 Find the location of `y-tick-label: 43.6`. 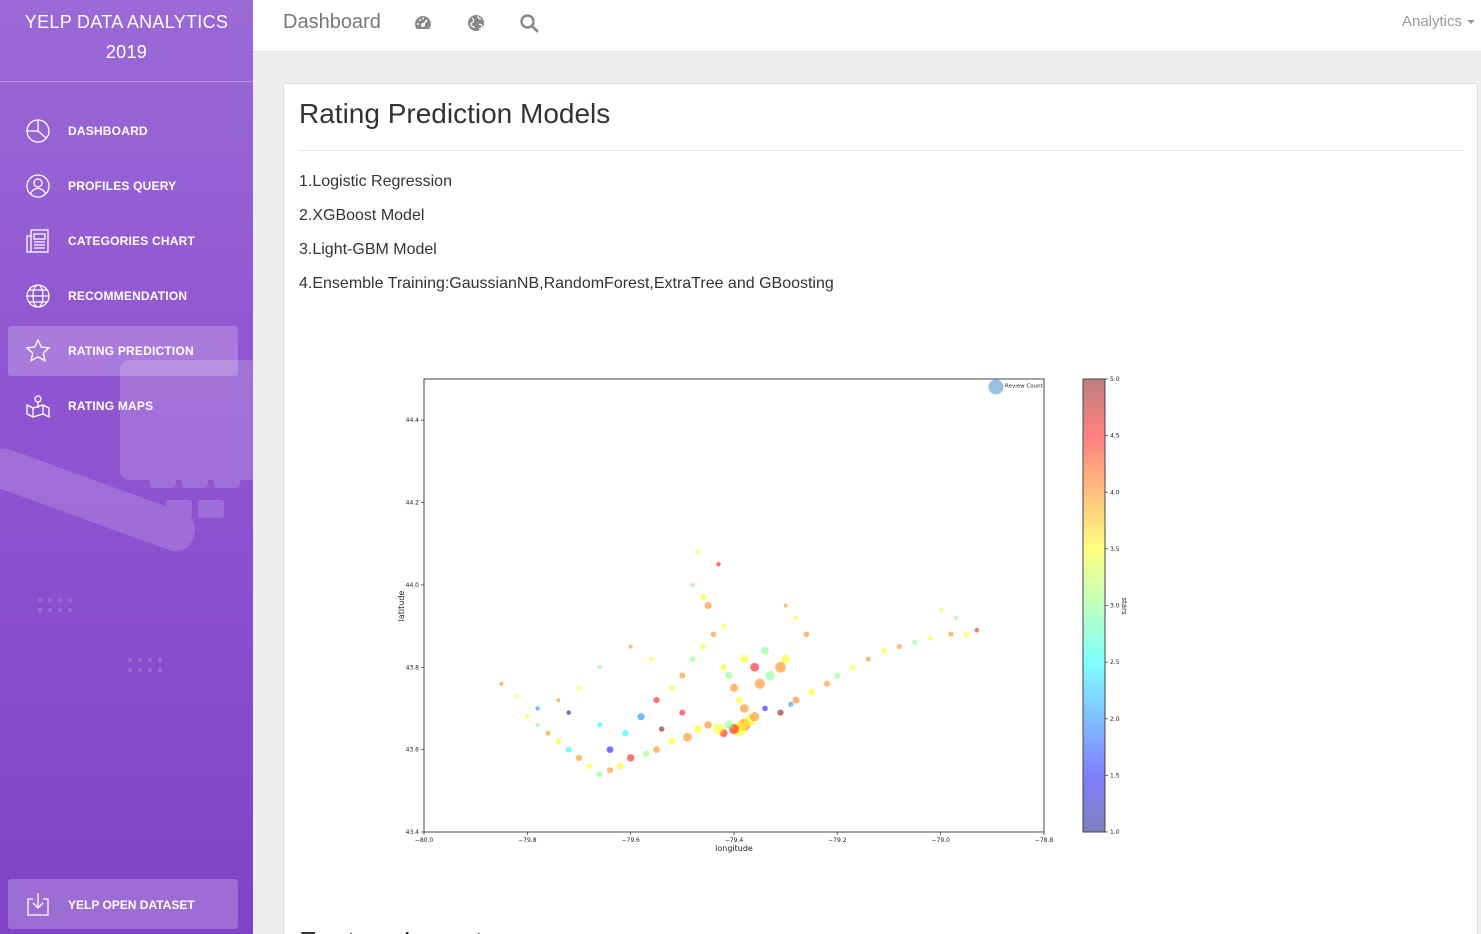

y-tick-label: 43.6 is located at coordinates (413, 750).